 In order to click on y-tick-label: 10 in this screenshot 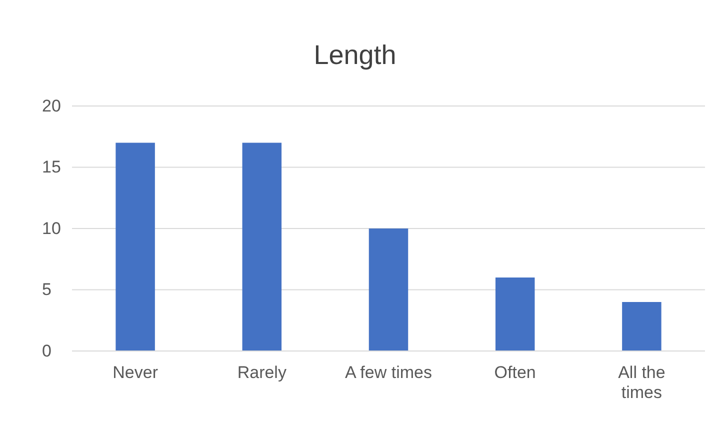, I will do `click(51, 228)`.